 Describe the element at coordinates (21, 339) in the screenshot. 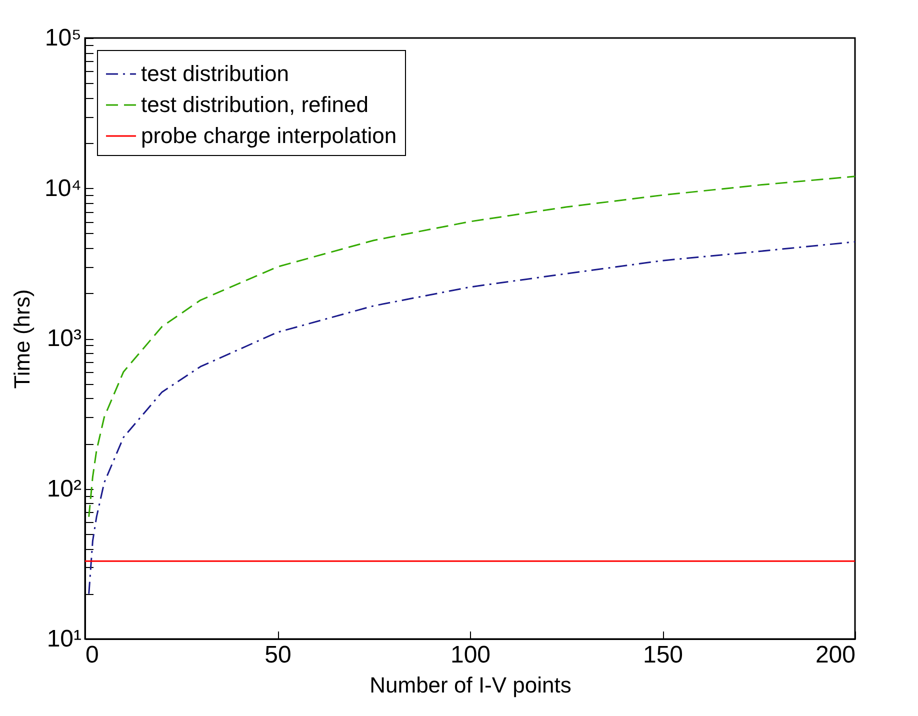

I see `y-axis-title: Time (hrs)` at that location.